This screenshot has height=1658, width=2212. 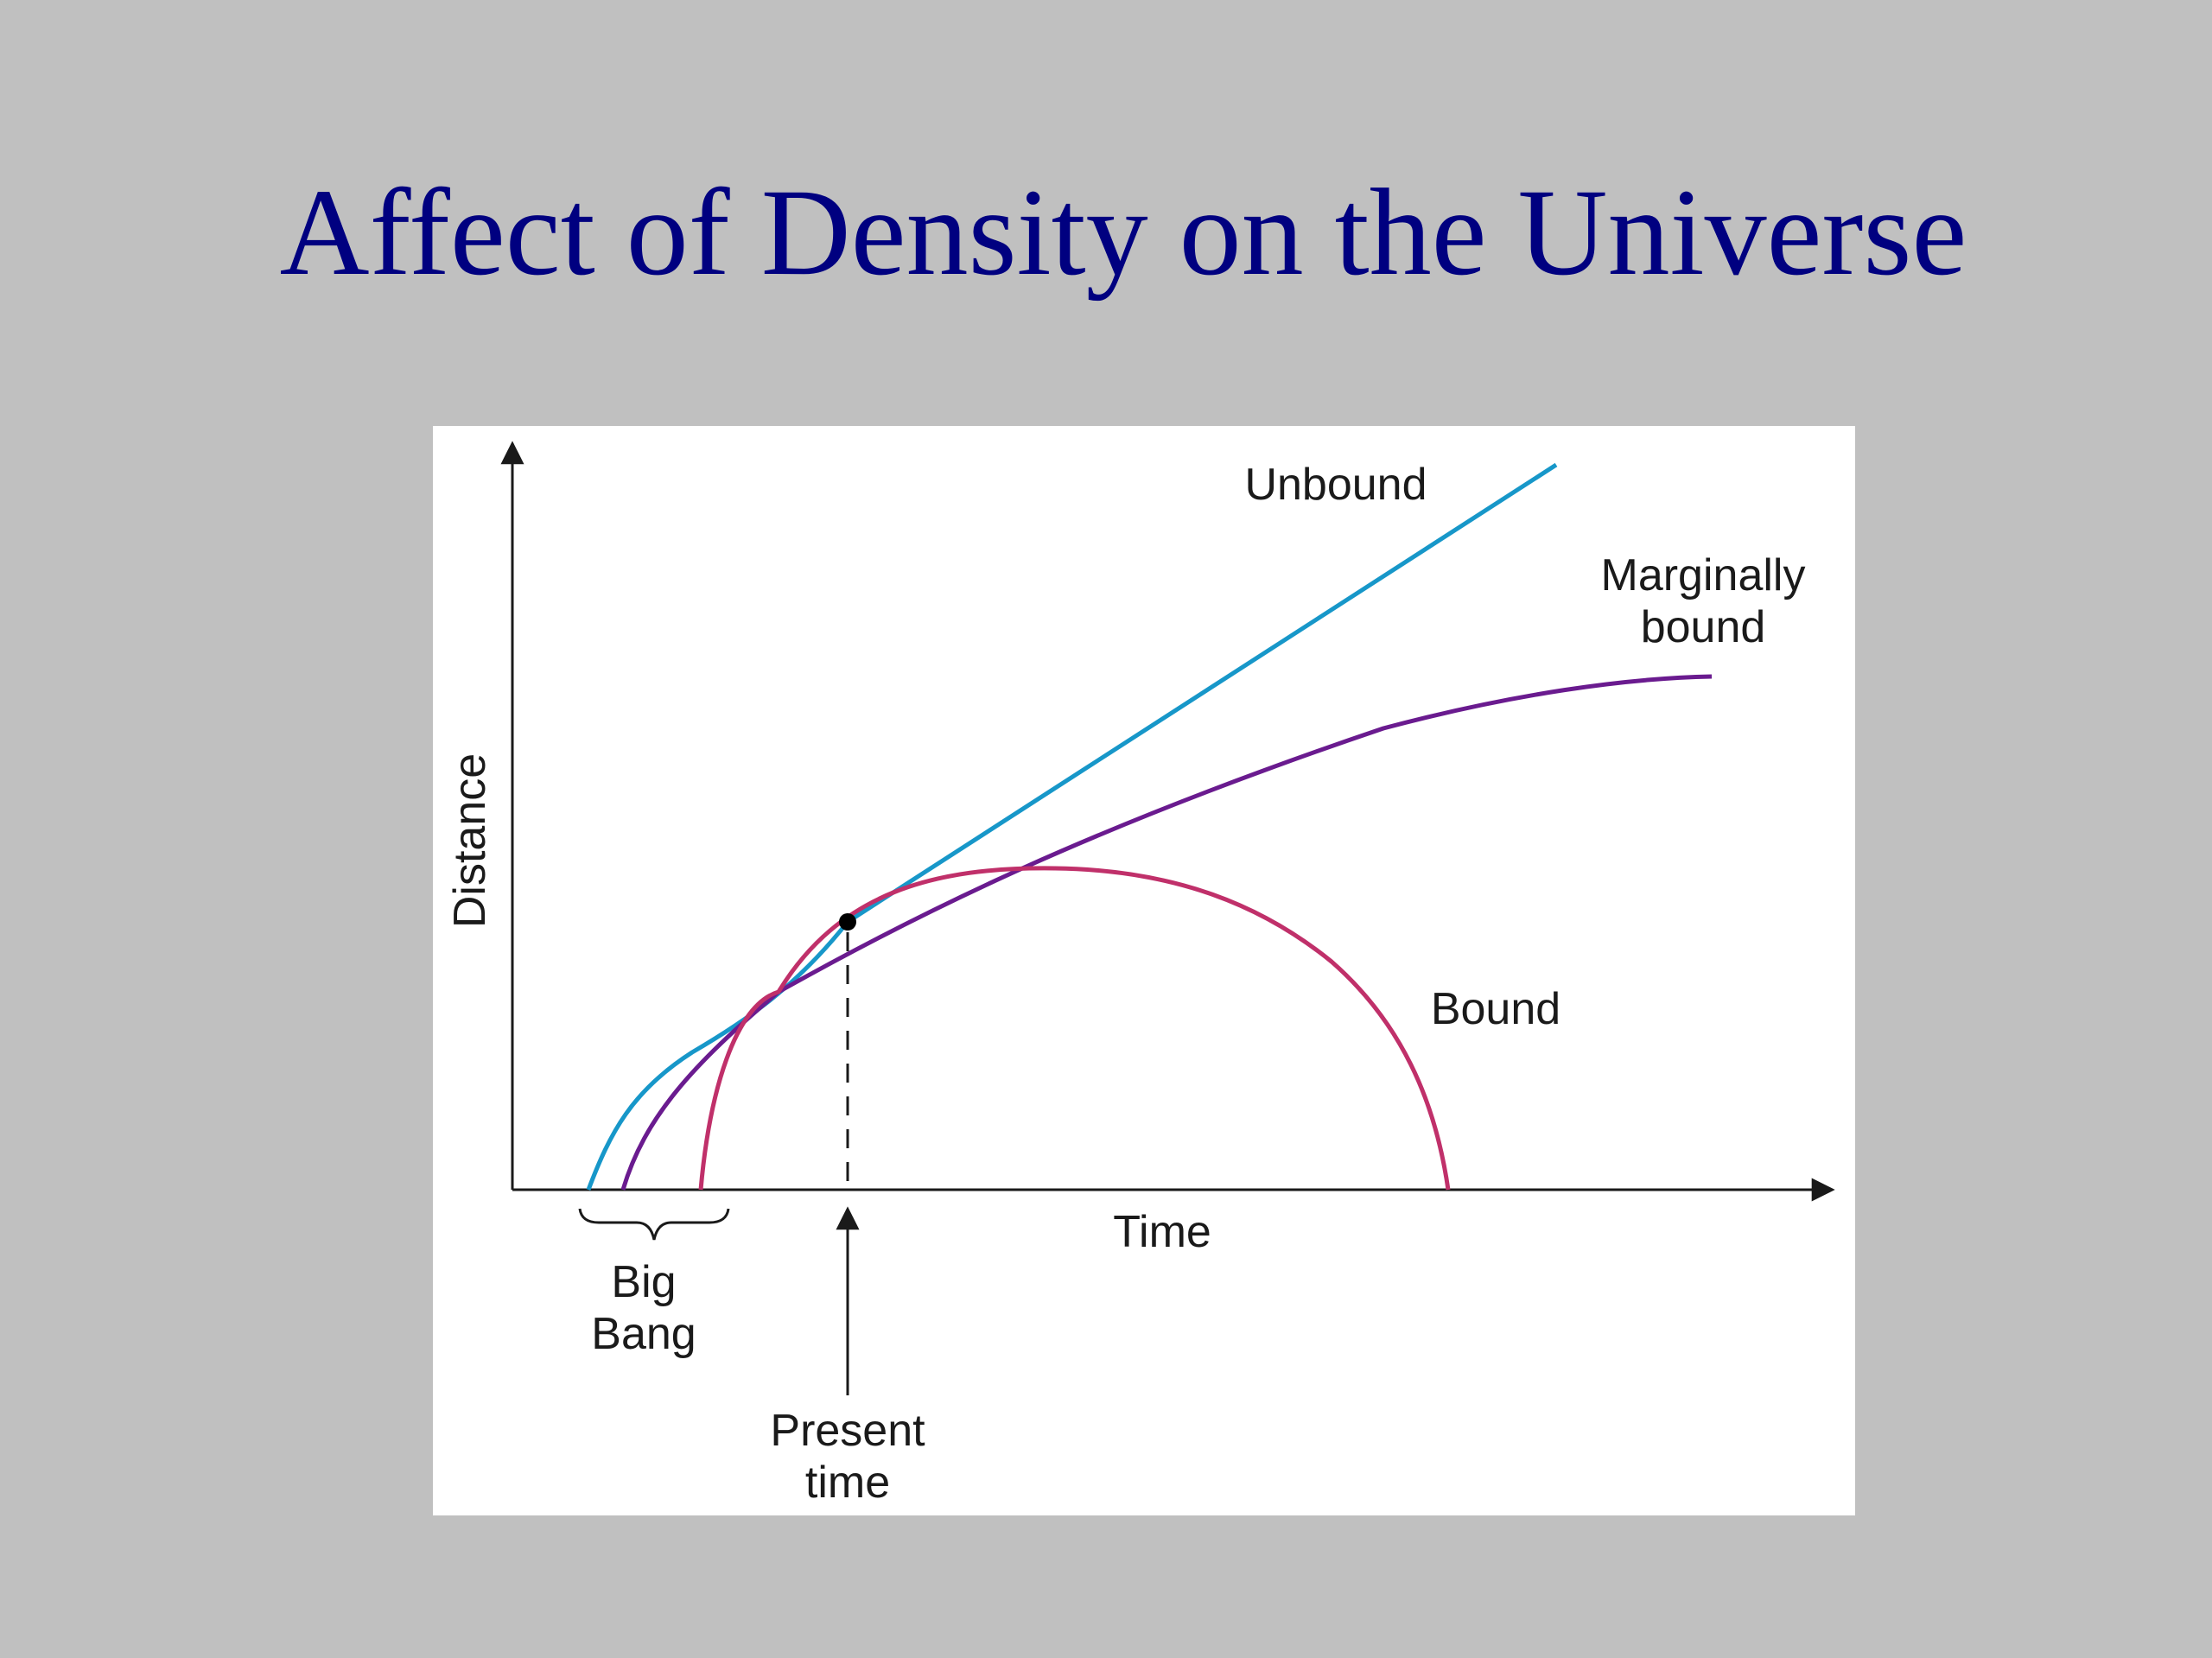 What do you see at coordinates (1074, 1028) in the screenshot?
I see `bound-curve` at bounding box center [1074, 1028].